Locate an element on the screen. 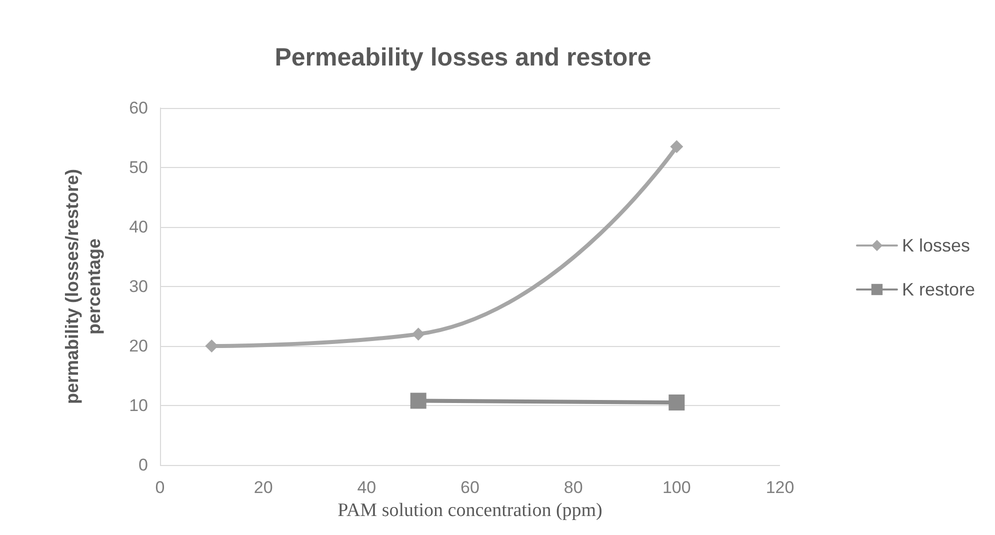 The image size is (995, 535). y-tick-label: 40 is located at coordinates (138, 227).